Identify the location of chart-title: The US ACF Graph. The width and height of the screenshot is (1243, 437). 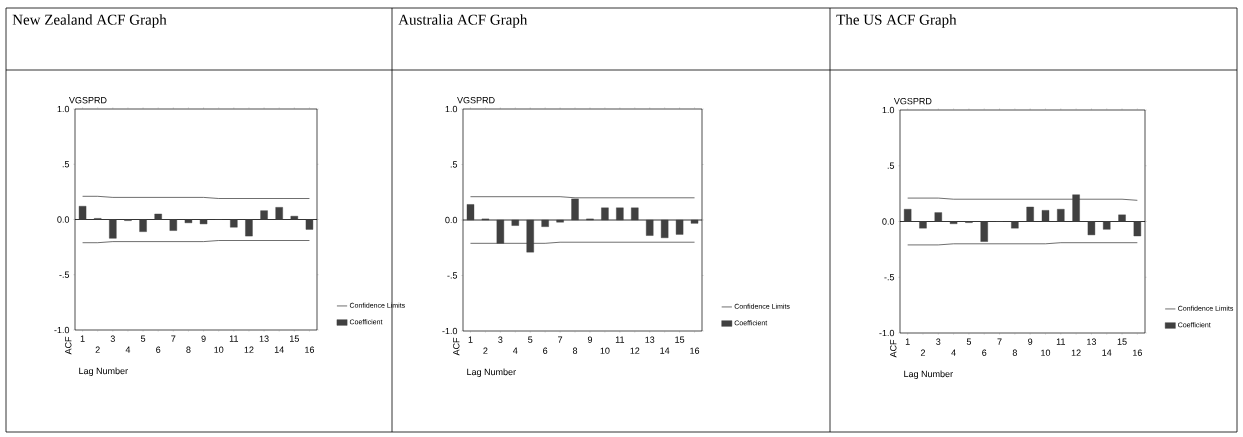
(896, 21).